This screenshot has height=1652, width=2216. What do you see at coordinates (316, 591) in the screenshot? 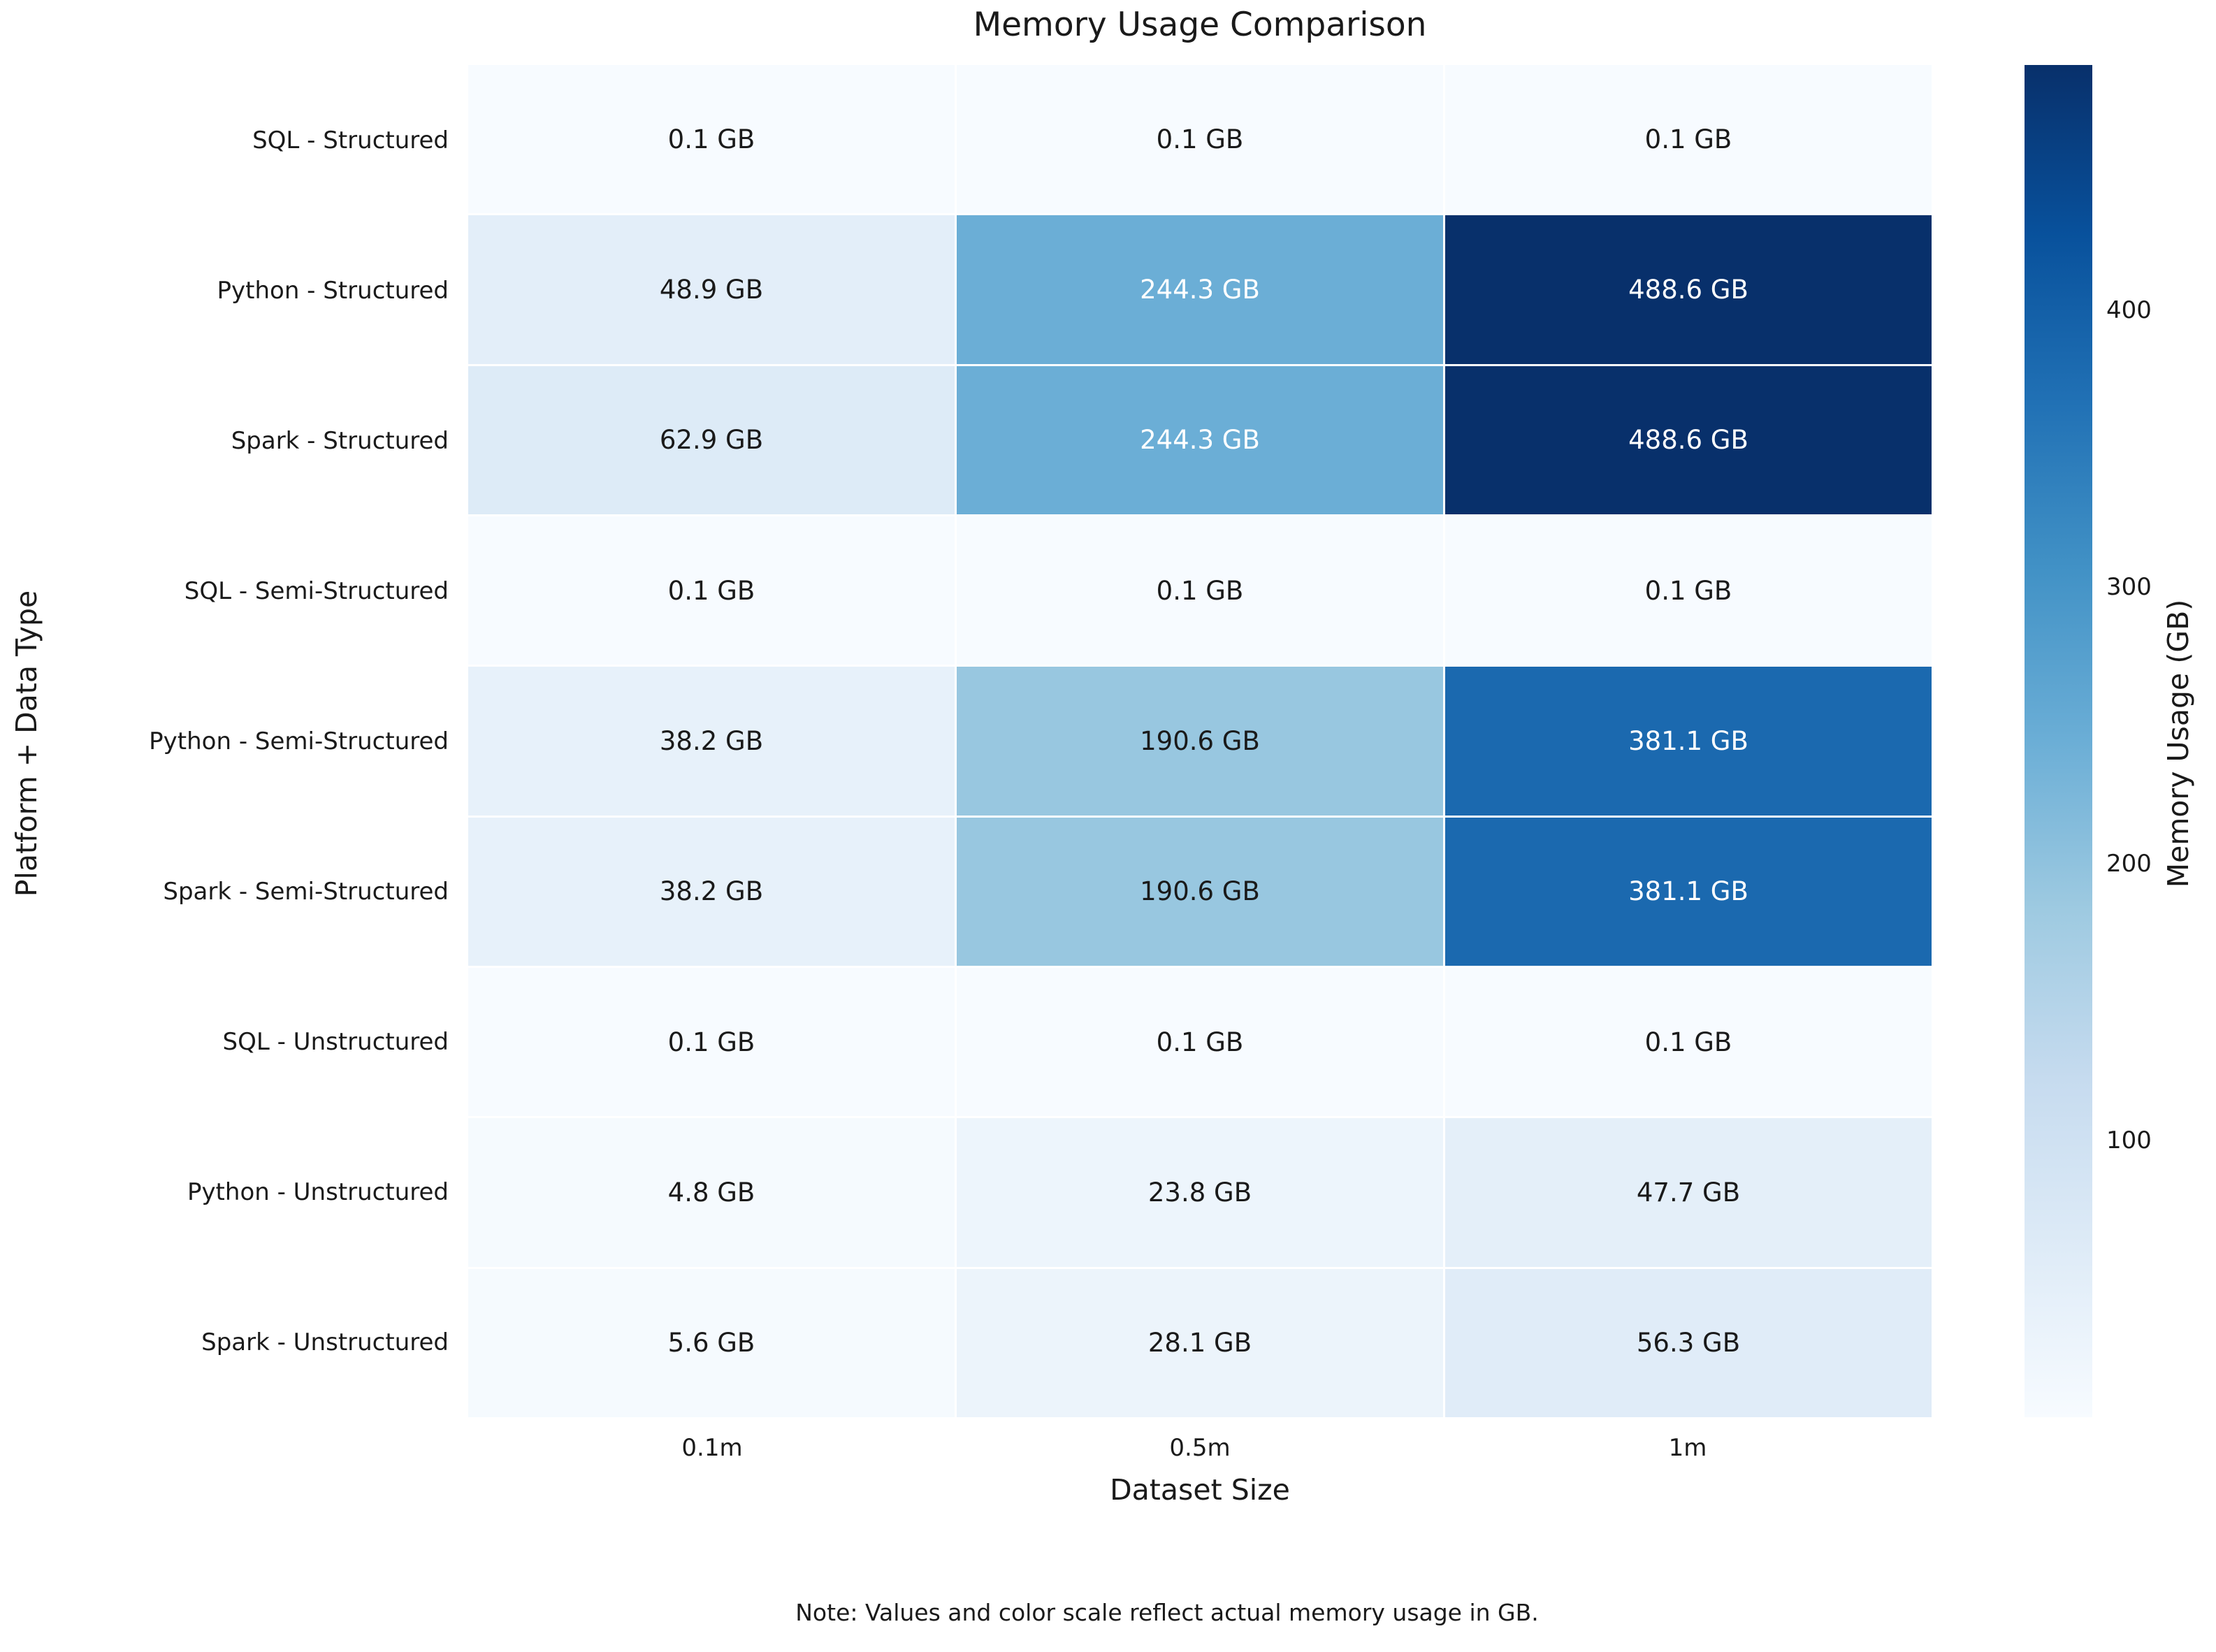
I see `y-tick-label: SQL - Semi-Structured` at bounding box center [316, 591].